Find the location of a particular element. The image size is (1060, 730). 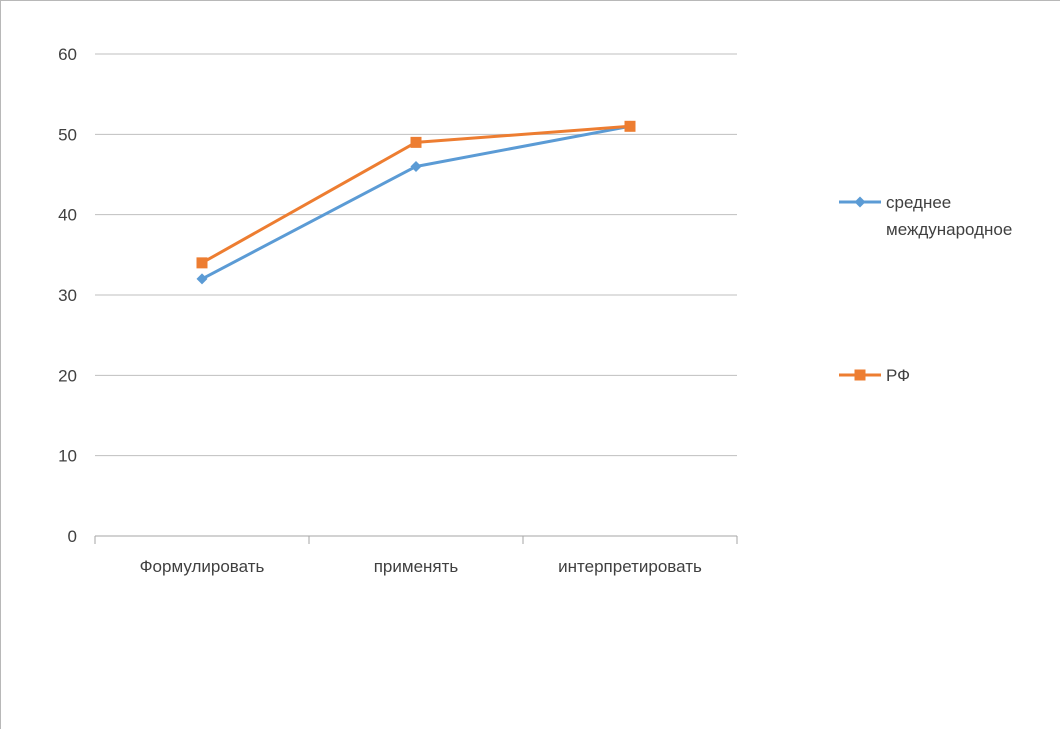

series-line is located at coordinates (416, 202).